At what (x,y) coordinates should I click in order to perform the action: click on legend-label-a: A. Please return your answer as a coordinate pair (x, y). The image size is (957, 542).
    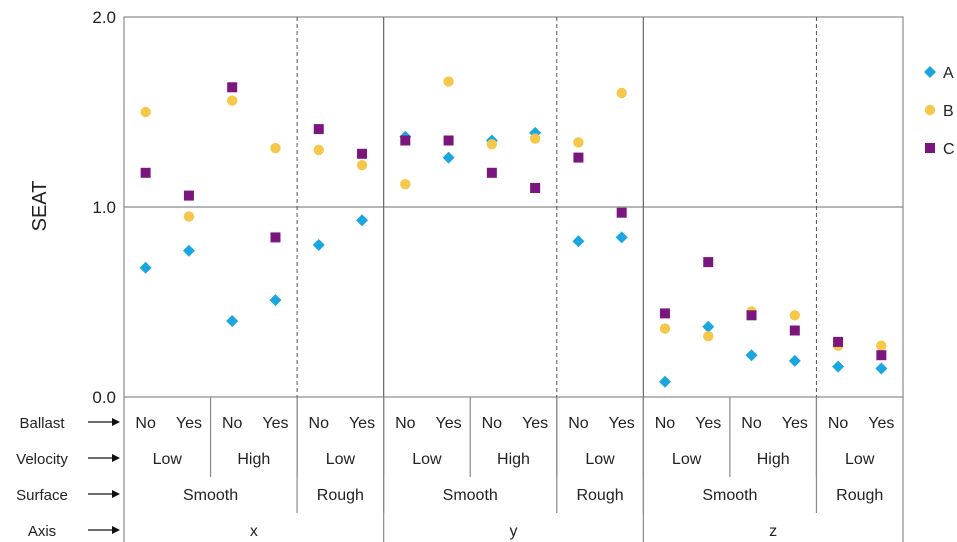
    Looking at the image, I should click on (948, 73).